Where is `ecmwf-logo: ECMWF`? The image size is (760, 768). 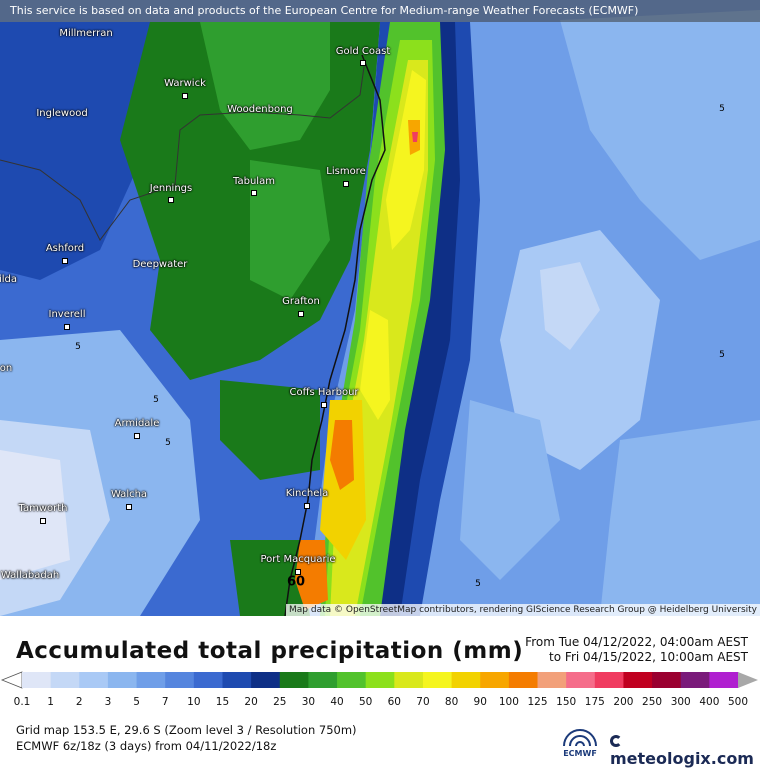
ecmwf-logo: ECMWF is located at coordinates (580, 743).